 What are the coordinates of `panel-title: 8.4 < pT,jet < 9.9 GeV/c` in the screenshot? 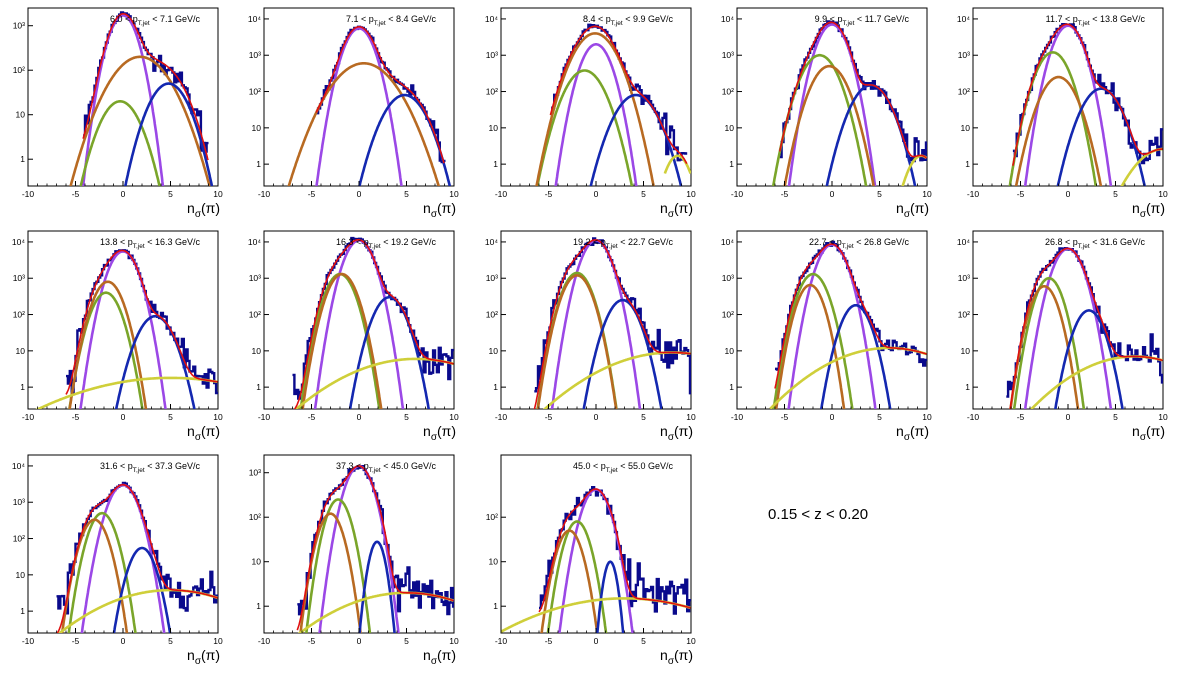 It's located at (628, 20).